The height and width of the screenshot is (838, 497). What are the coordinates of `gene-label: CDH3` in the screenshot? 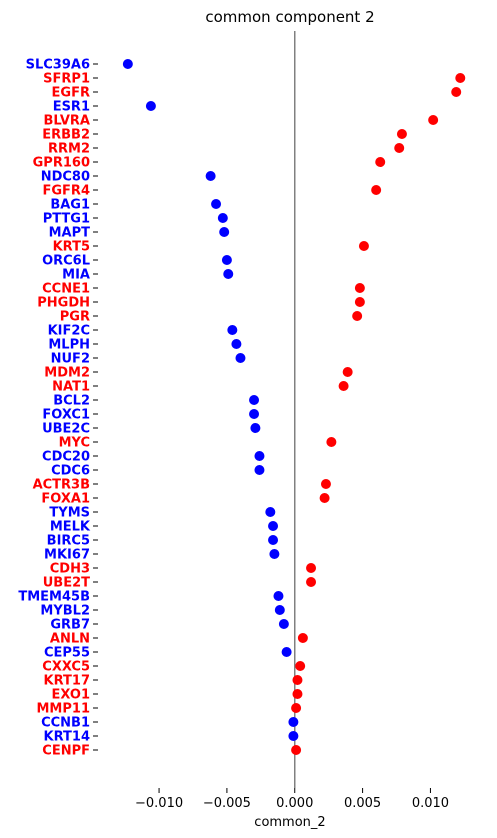 It's located at (70, 569).